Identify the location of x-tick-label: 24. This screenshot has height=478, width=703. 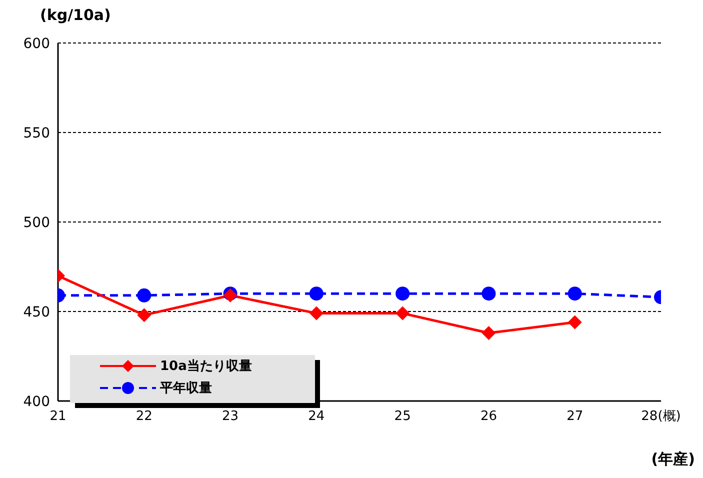
(316, 416).